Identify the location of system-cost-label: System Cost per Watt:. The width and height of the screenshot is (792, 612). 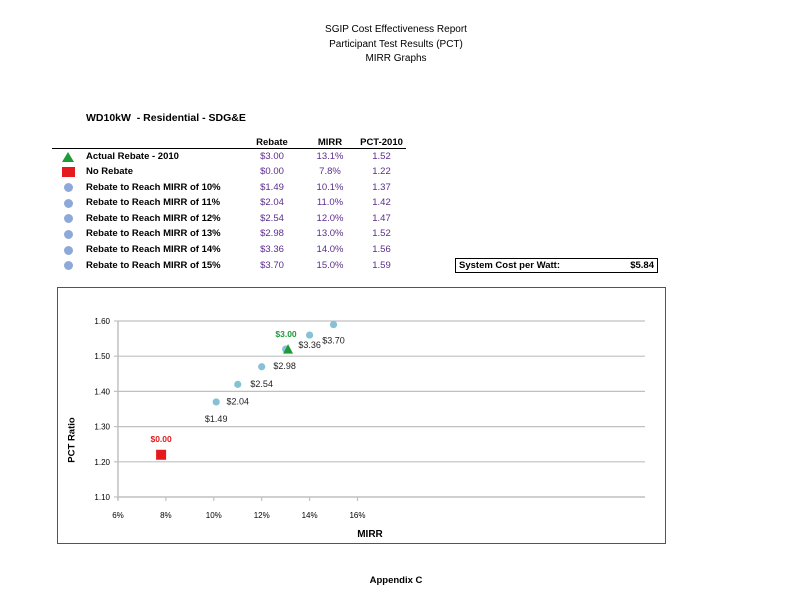
(509, 265).